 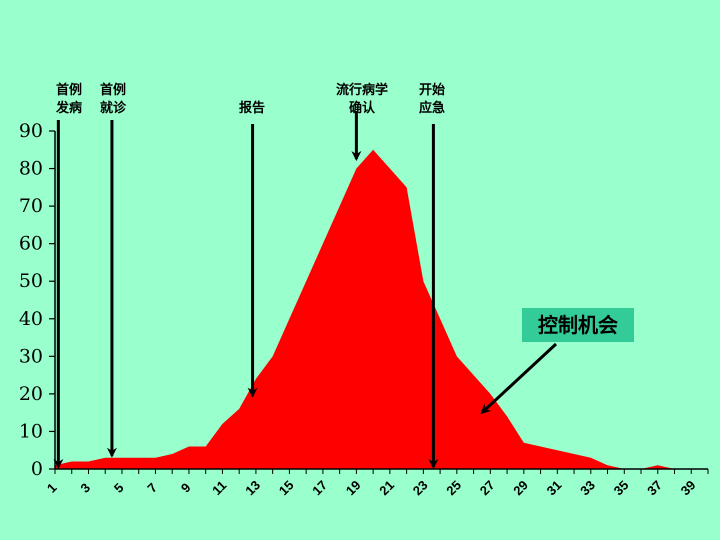 What do you see at coordinates (31, 169) in the screenshot?
I see `y-tick-label: 80` at bounding box center [31, 169].